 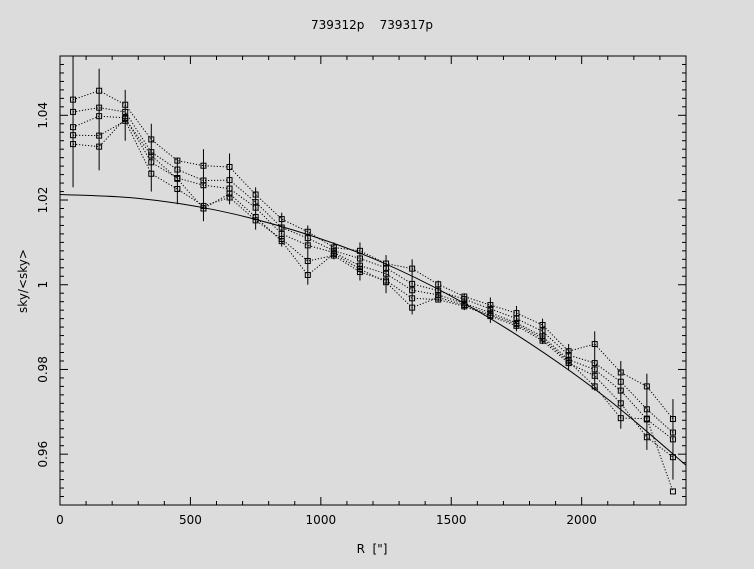 What do you see at coordinates (23, 281) in the screenshot?
I see `y-axis-label: sky/<sky>` at bounding box center [23, 281].